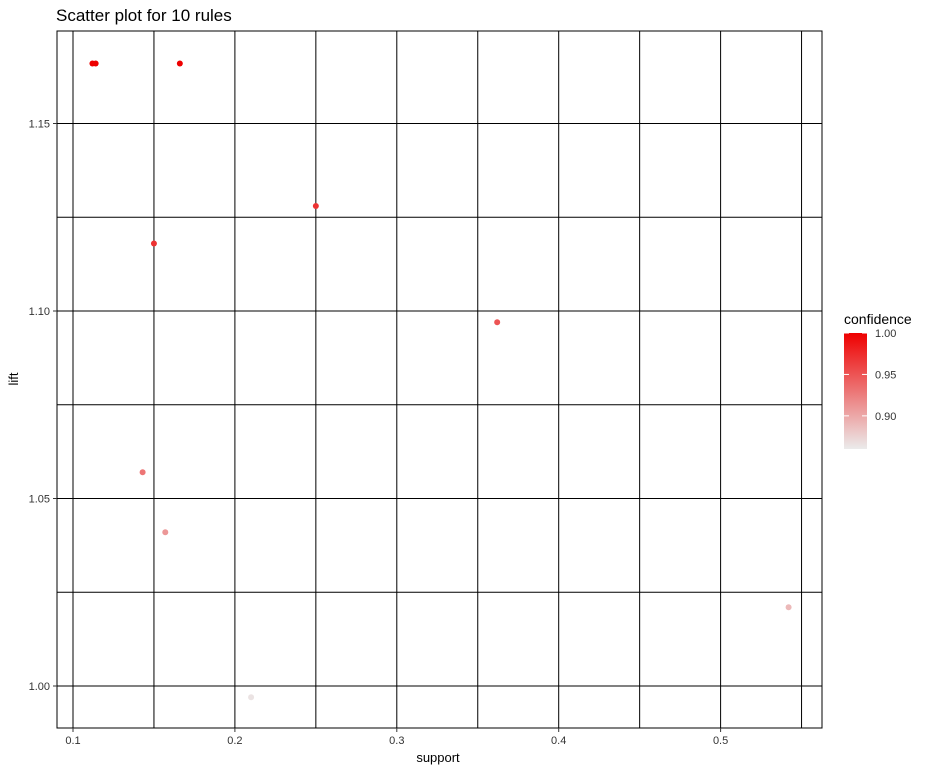 Image resolution: width=930 pixels, height=772 pixels. Describe the element at coordinates (720, 741) in the screenshot. I see `x-tick-label: 0.5` at that location.